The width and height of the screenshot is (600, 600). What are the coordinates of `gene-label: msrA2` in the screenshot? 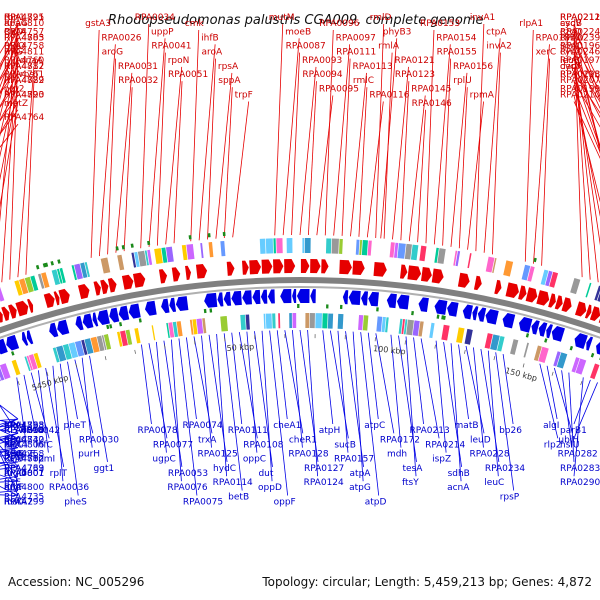 It's located at (18, 503).